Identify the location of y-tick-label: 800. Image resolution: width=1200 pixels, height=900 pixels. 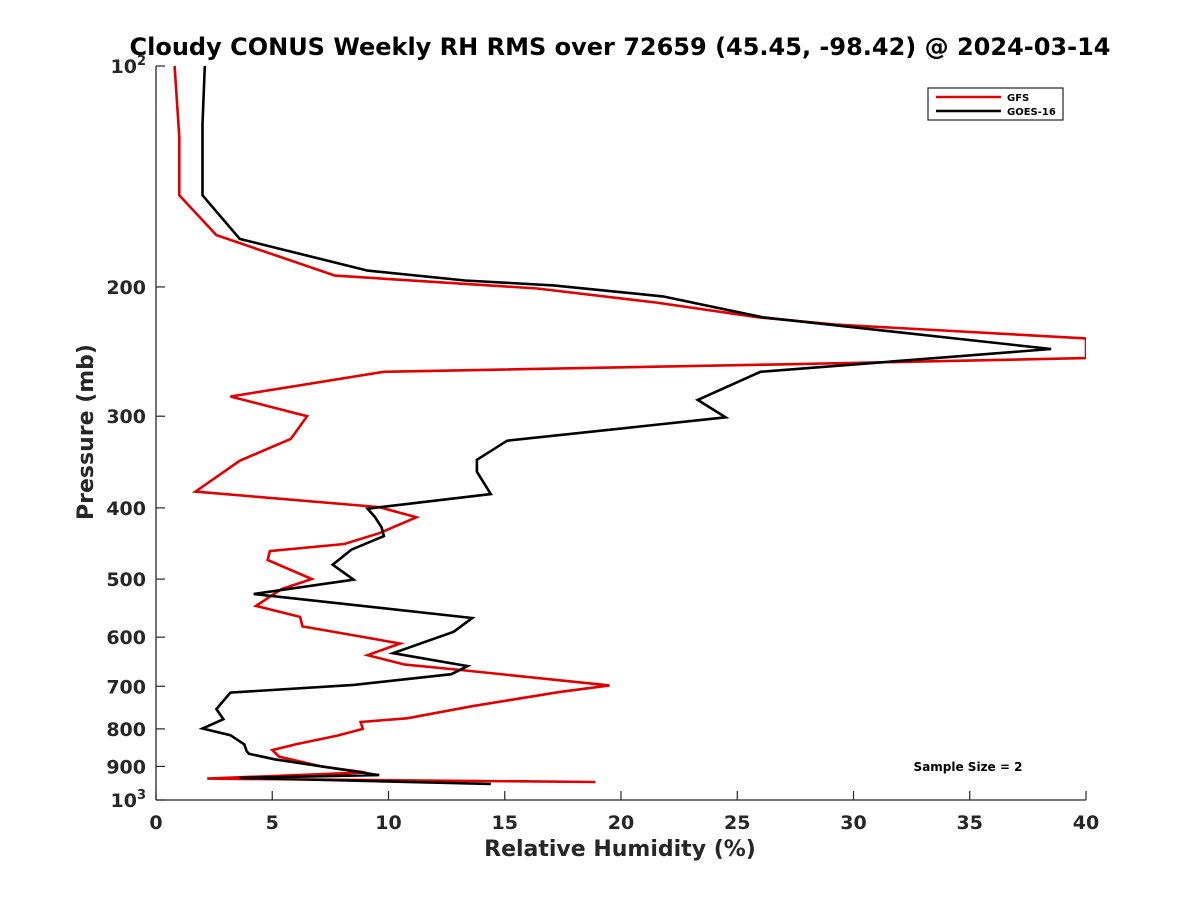
(126, 730).